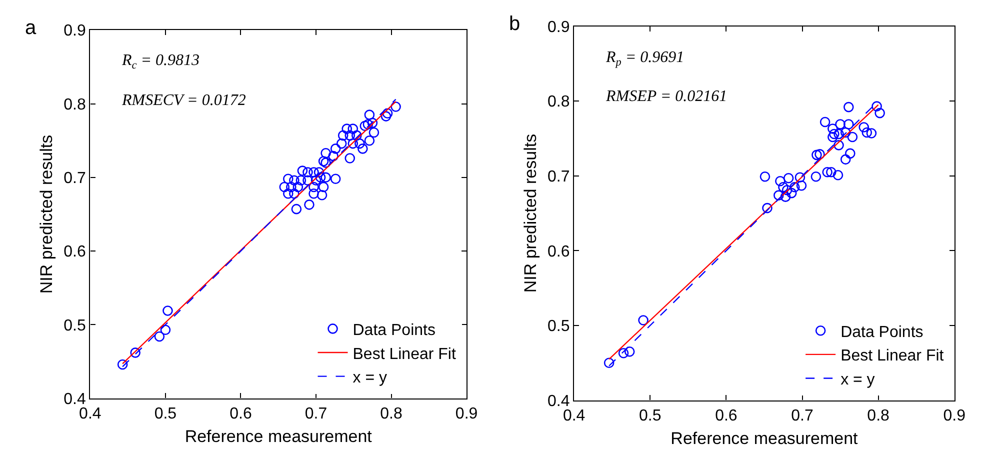 The height and width of the screenshot is (471, 981). Describe the element at coordinates (160, 62) in the screenshot. I see `annotation: R$_{c}$ = 0.9813` at that location.